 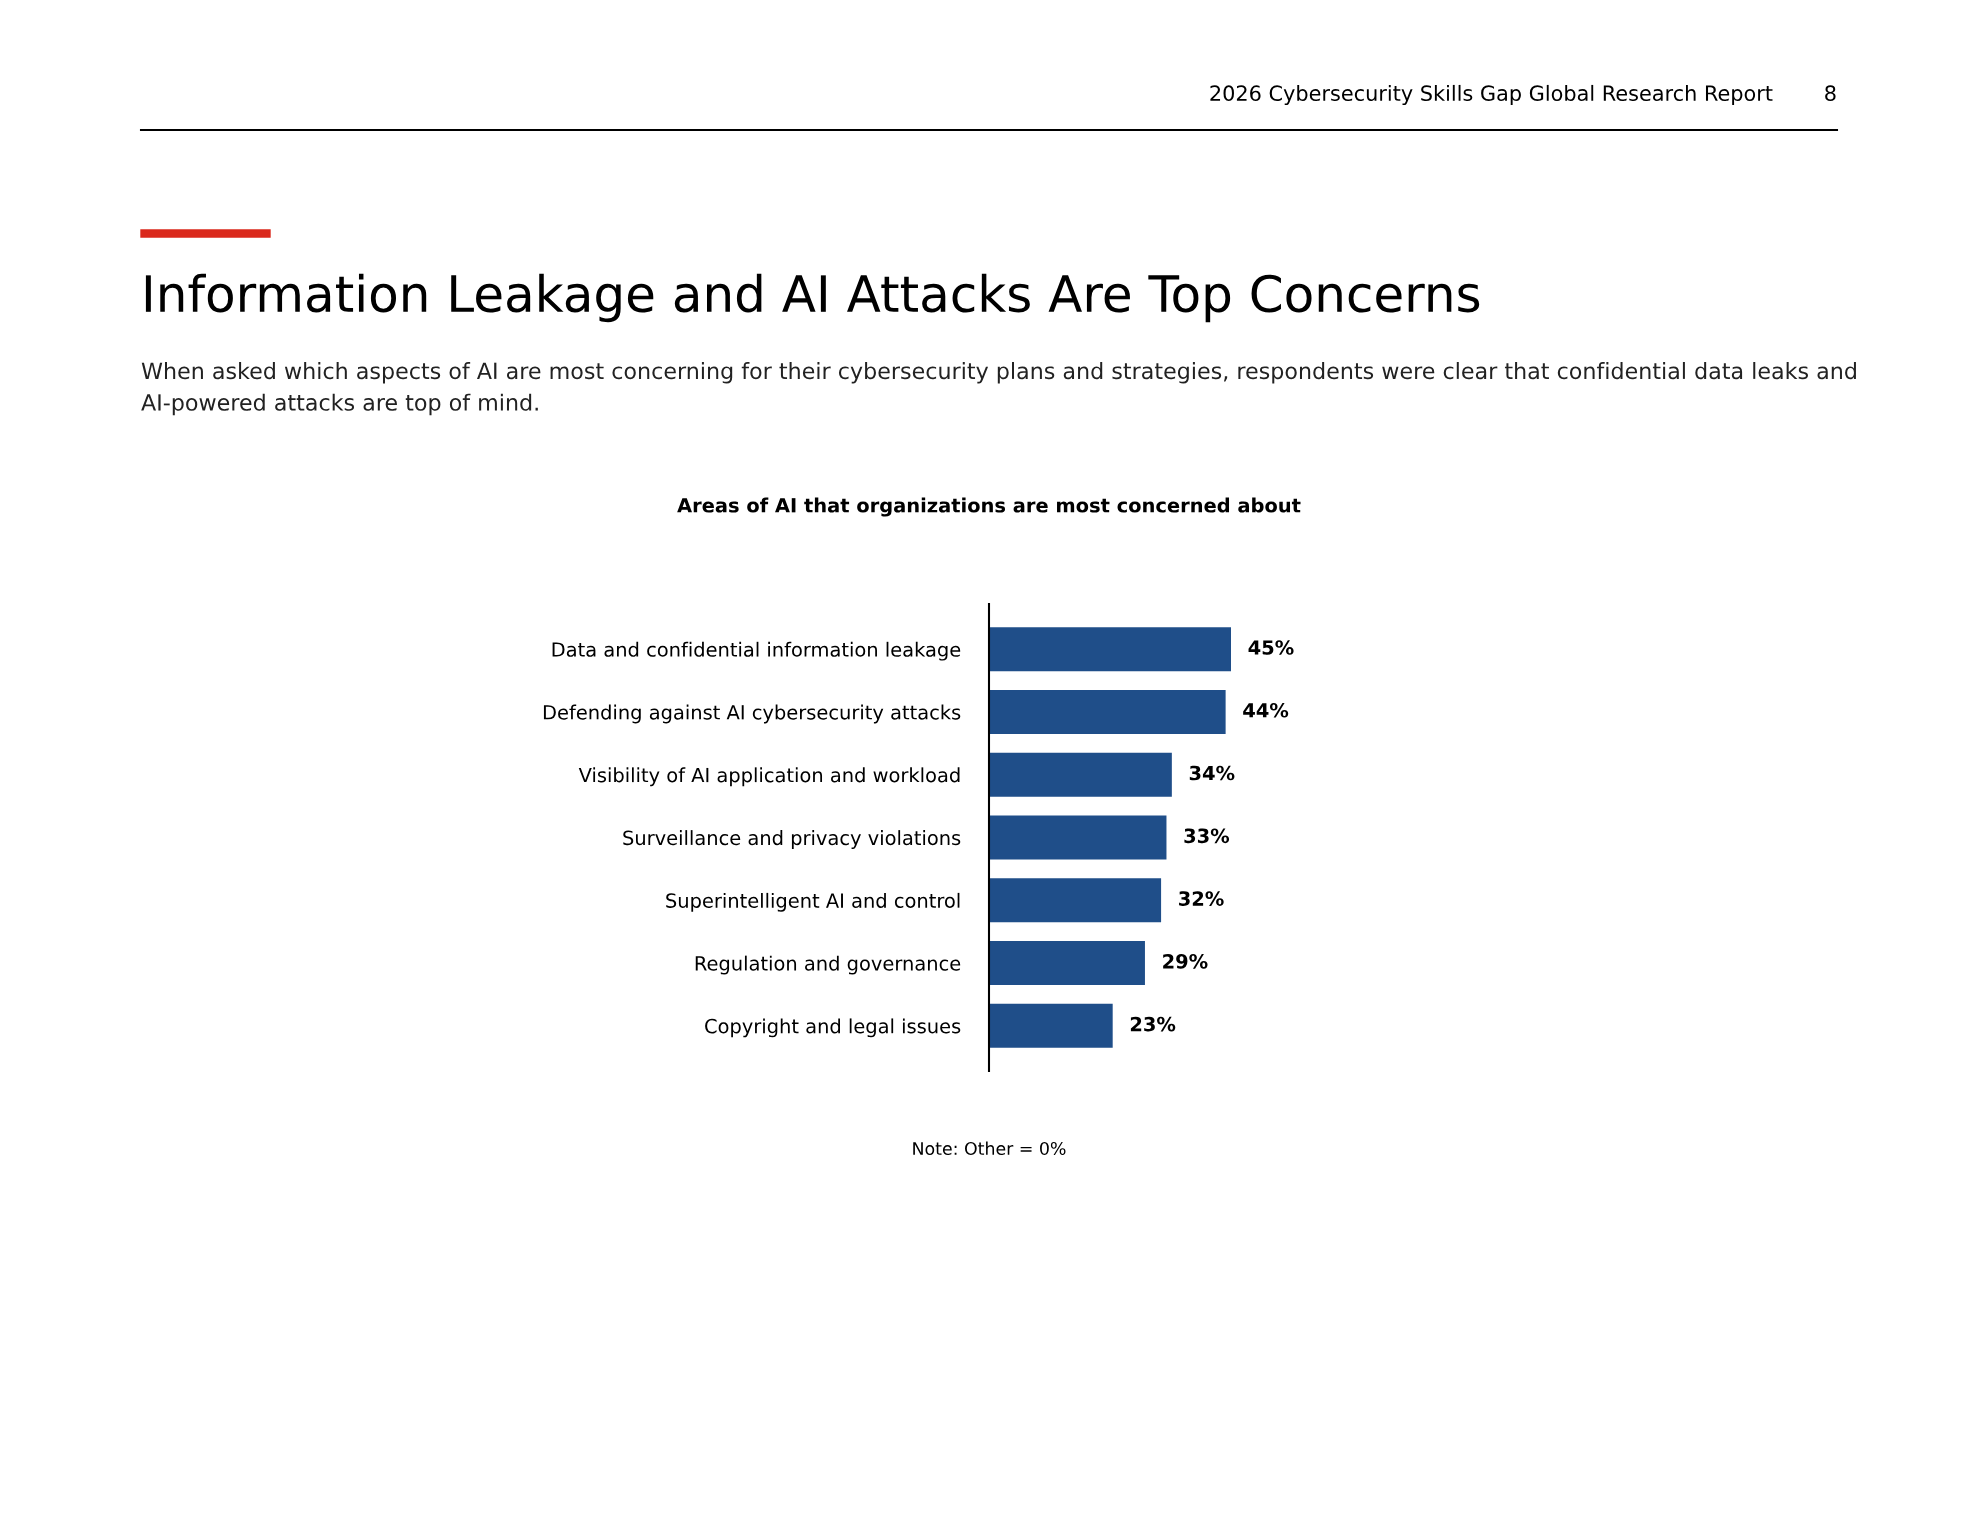 I want to click on text: Information Leakage and AI Attacks Are Top Concerns, so click(x=812, y=298).